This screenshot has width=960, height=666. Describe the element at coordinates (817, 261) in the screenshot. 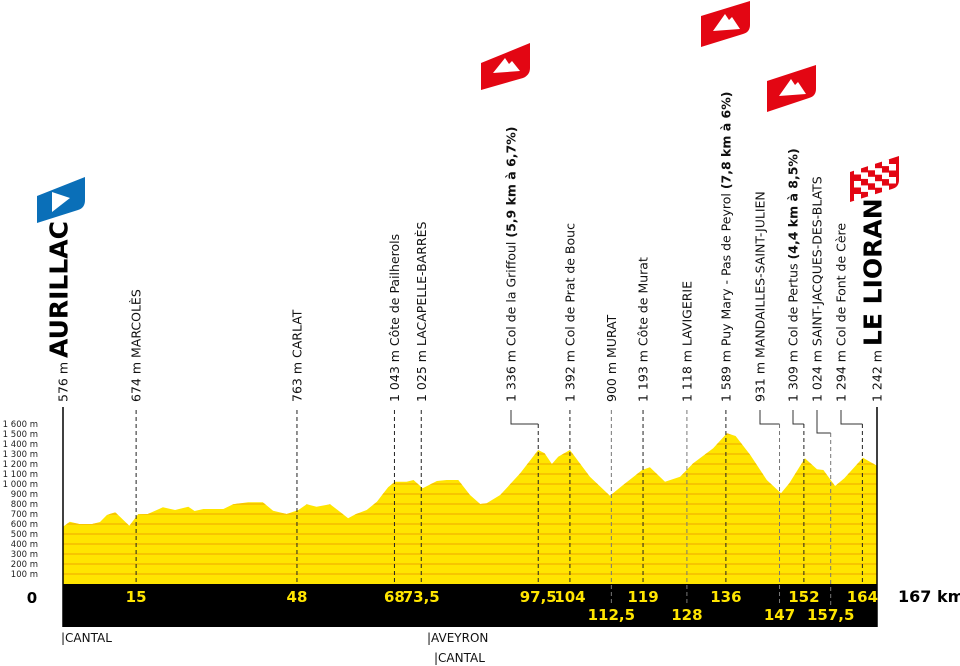

I see `checkpoint-name: SAINT-JACQUES-DES-BLATS` at that location.